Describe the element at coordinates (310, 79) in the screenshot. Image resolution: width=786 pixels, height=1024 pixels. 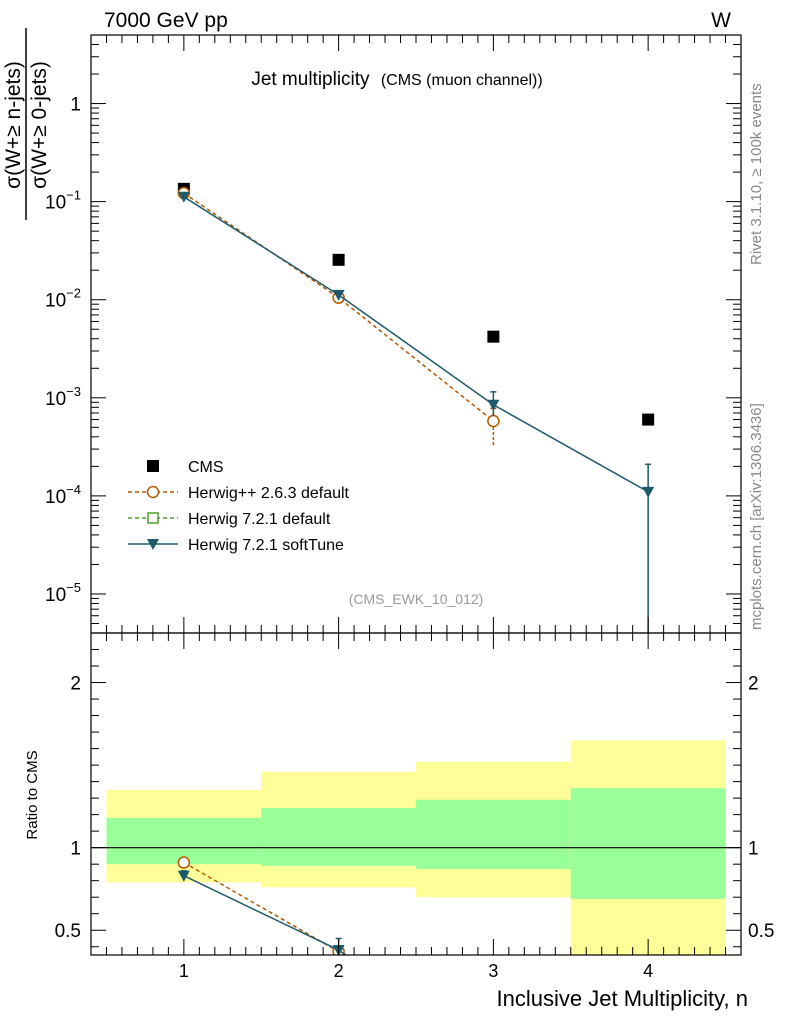
I see `plot-title-main: Jet multiplicity` at that location.